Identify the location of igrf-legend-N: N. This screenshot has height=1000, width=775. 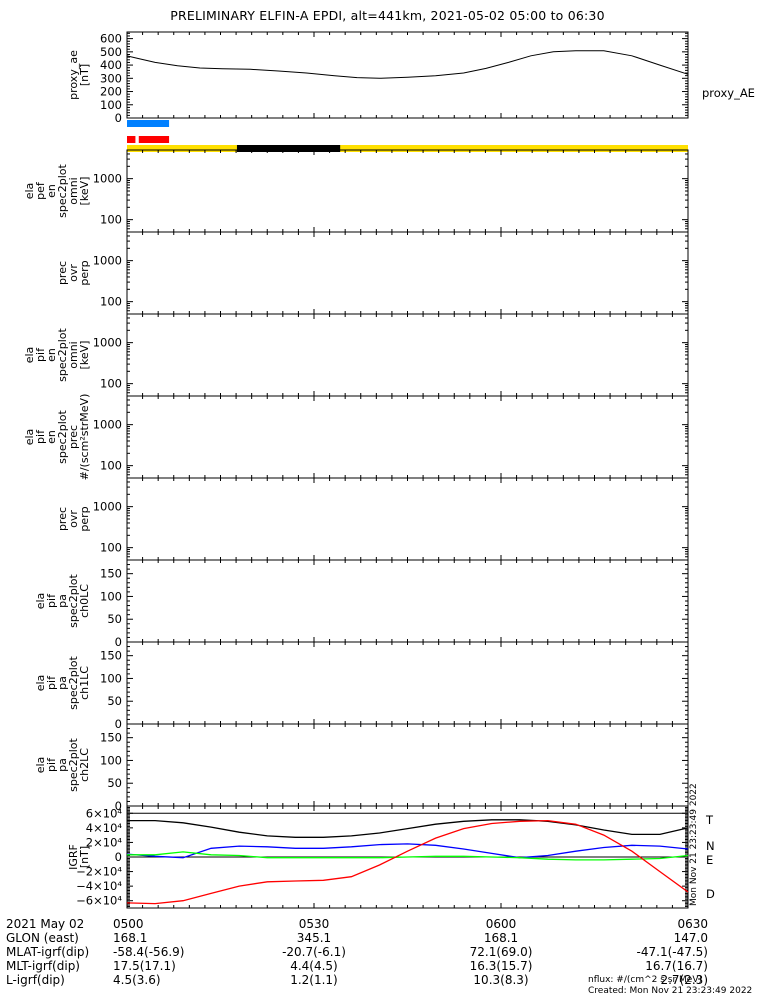
(710, 846).